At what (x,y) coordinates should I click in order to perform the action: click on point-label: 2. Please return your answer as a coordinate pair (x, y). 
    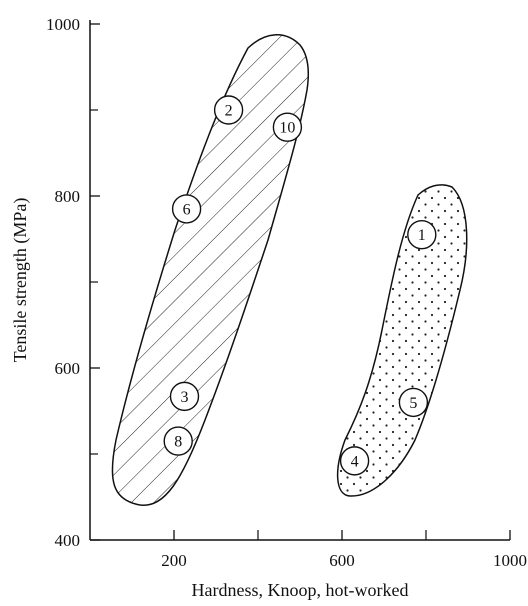
    Looking at the image, I should click on (229, 111).